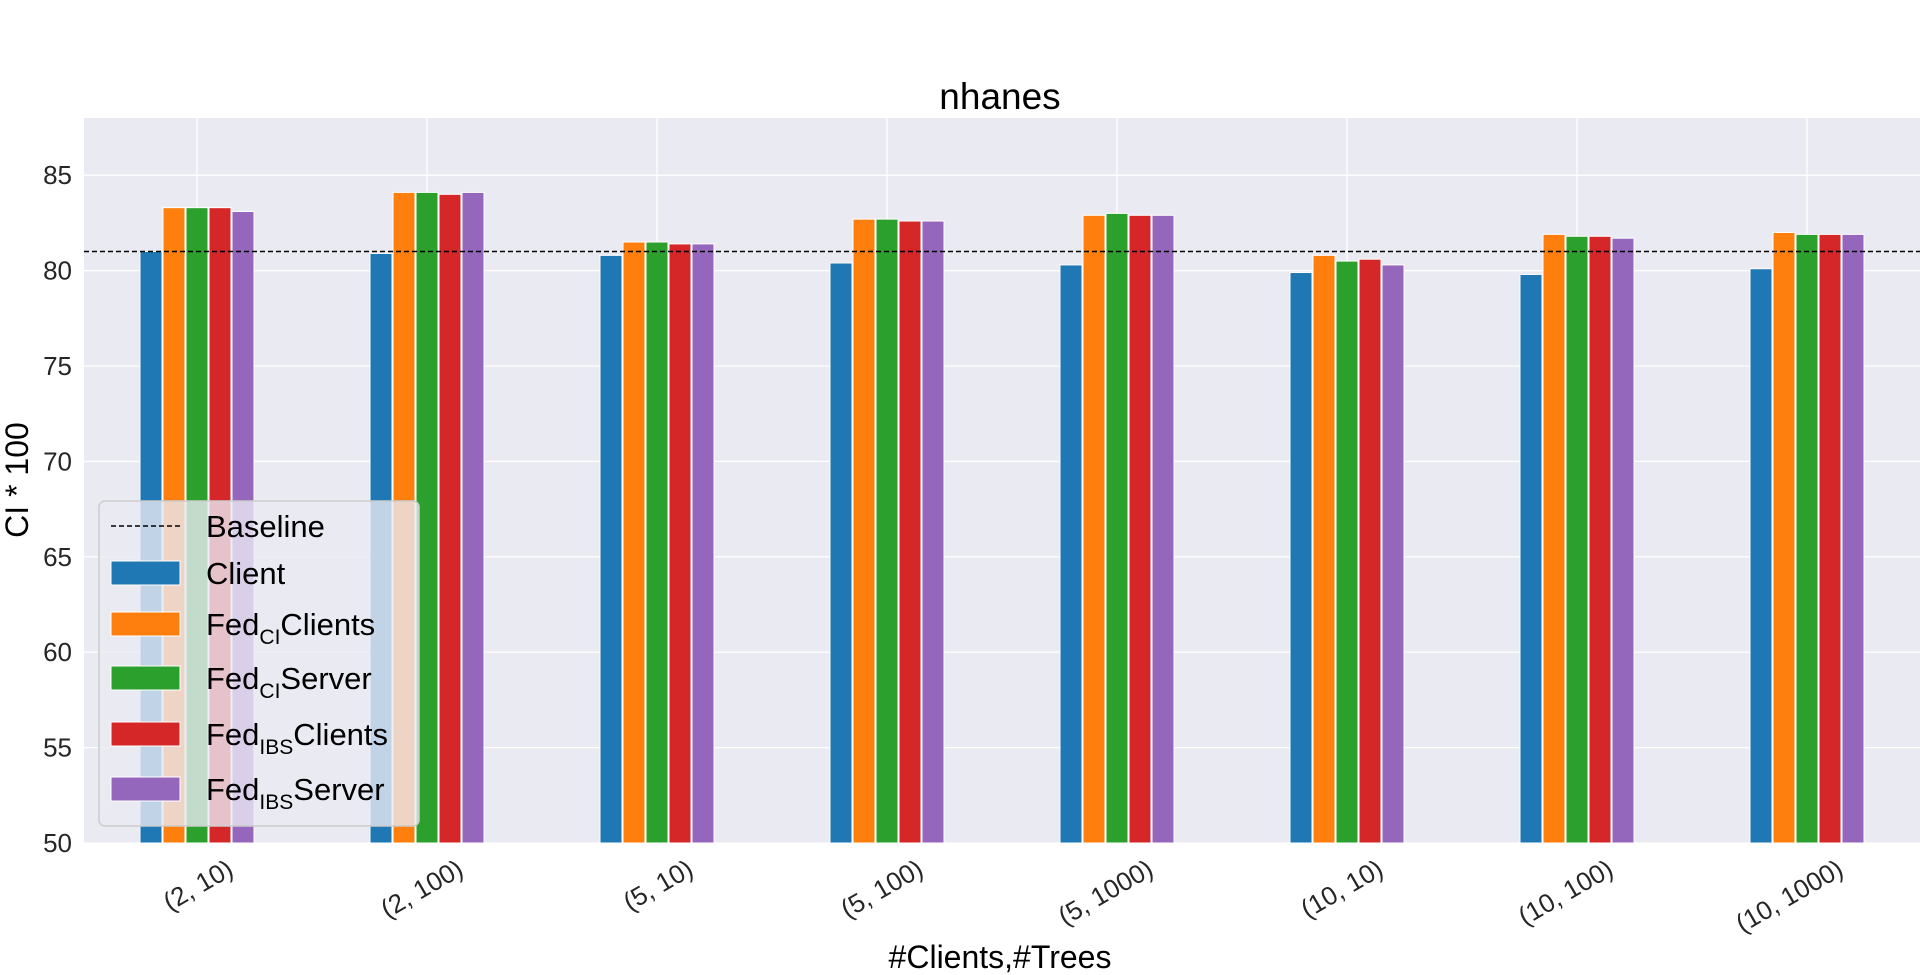 This screenshot has height=975, width=1920. I want to click on y-tick-label: 60, so click(57, 652).